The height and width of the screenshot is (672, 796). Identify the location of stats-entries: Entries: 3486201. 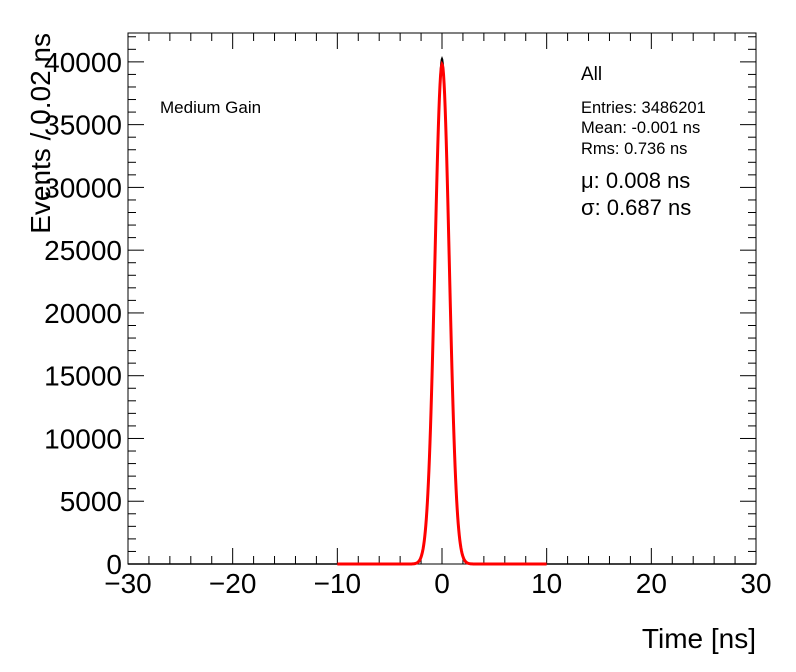
(643, 108).